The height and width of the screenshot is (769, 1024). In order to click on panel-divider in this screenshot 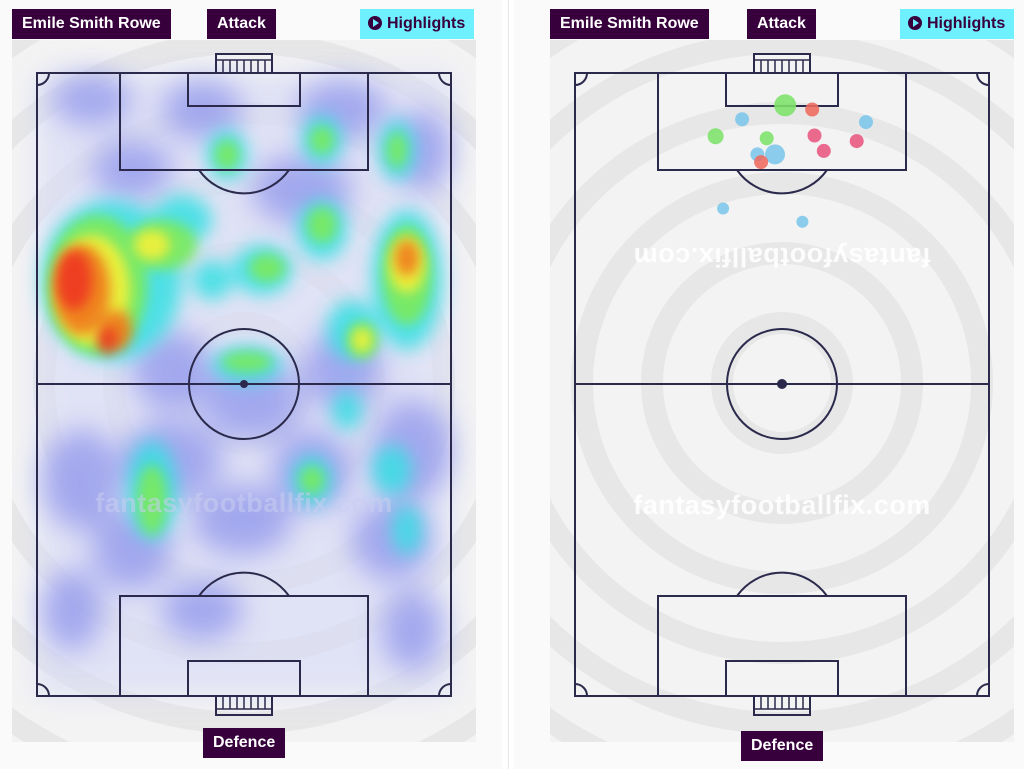, I will do `click(508, 384)`.